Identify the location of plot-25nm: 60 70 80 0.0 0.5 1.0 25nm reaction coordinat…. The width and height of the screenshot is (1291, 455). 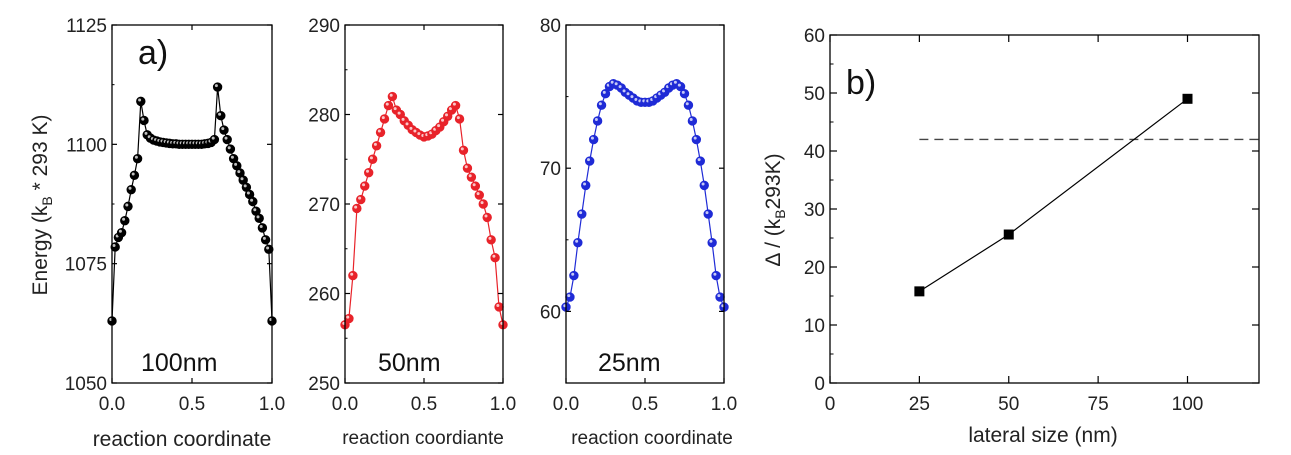
(638, 232).